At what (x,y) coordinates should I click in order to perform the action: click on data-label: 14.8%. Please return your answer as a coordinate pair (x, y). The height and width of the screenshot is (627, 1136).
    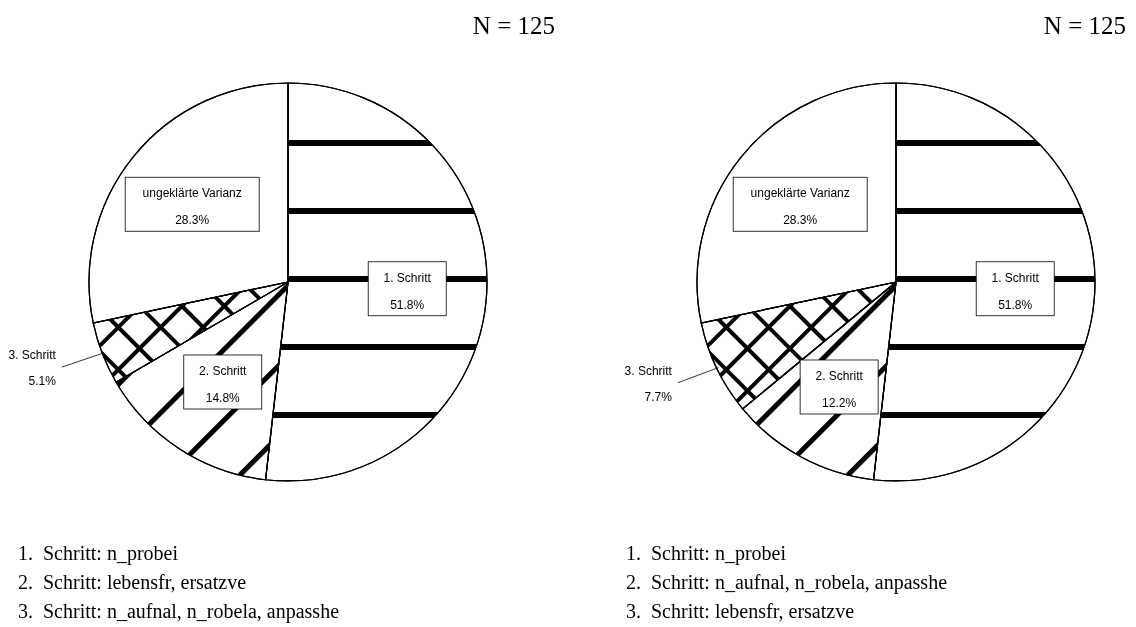
    Looking at the image, I should click on (223, 398).